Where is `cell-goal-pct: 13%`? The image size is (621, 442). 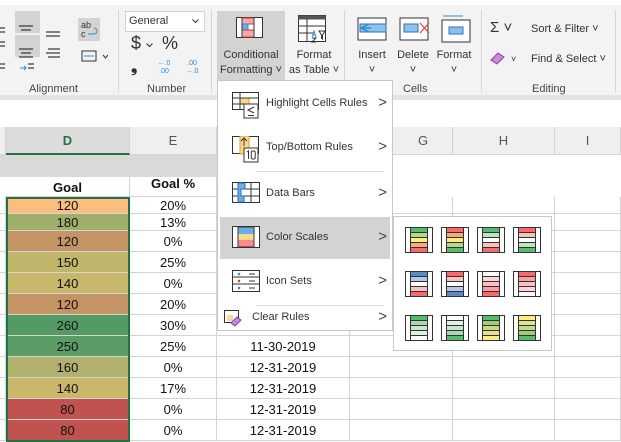
cell-goal-pct: 13% is located at coordinates (173, 222).